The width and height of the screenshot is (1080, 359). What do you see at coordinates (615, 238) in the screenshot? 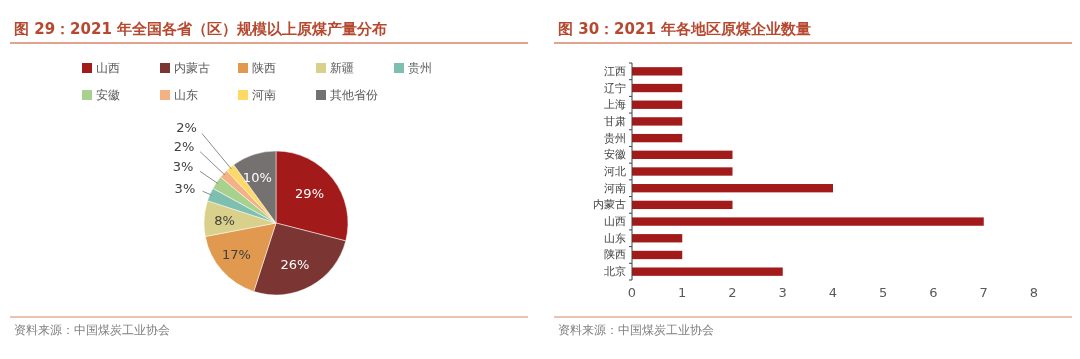
I see `y-tick-label: 山东` at bounding box center [615, 238].